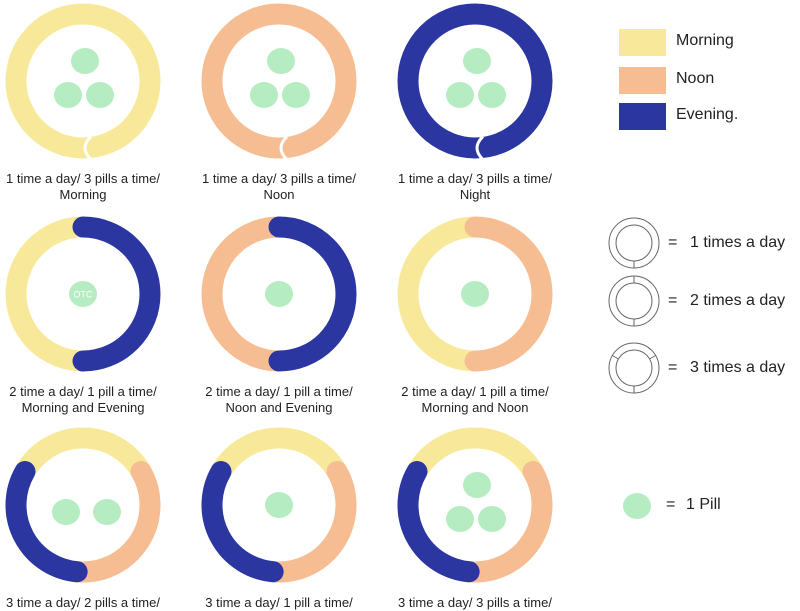 Image resolution: width=800 pixels, height=611 pixels. Describe the element at coordinates (695, 78) in the screenshot. I see `legend-label-noon: Noon` at that location.